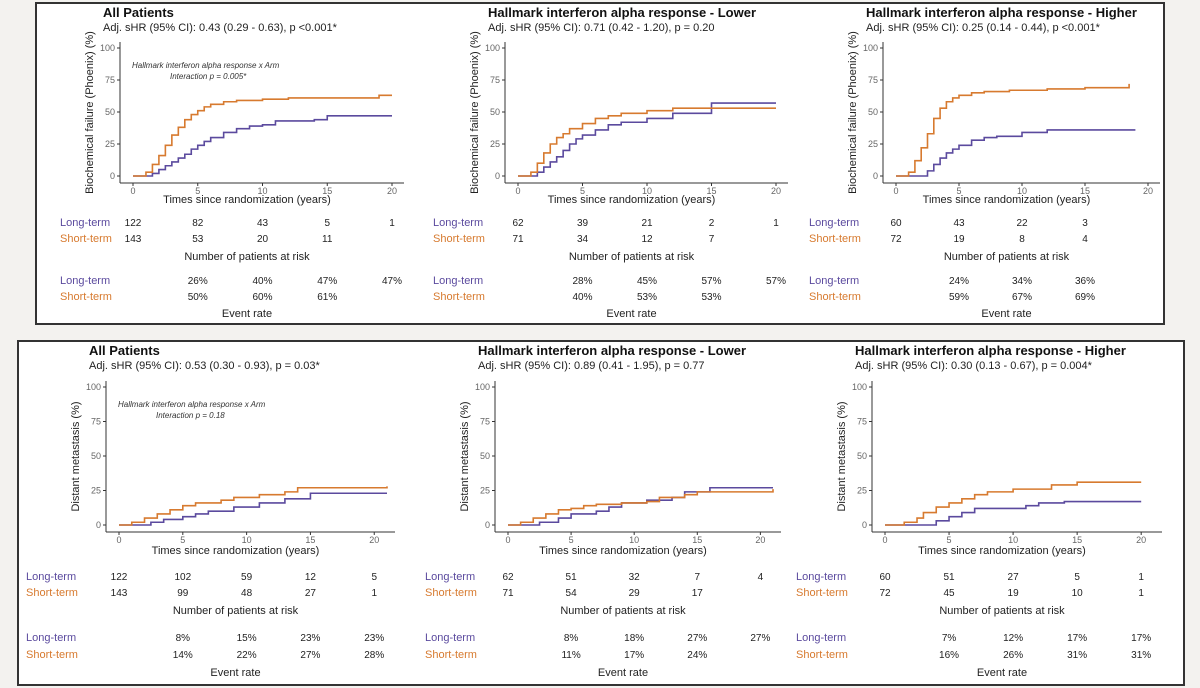 Image resolution: width=1200 pixels, height=688 pixels. Describe the element at coordinates (183, 638) in the screenshot. I see `event-long-value: 8%` at that location.